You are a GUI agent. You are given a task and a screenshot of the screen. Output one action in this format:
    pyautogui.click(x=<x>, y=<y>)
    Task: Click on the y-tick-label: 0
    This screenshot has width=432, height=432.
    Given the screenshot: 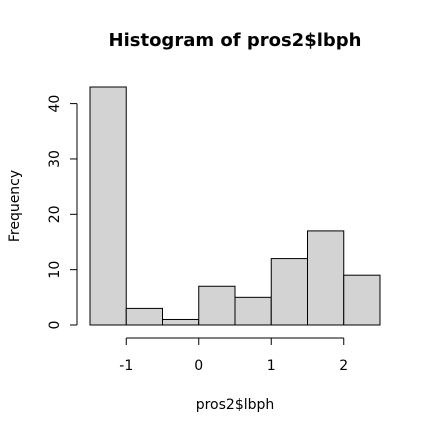 What is the action you would take?
    pyautogui.click(x=55, y=325)
    